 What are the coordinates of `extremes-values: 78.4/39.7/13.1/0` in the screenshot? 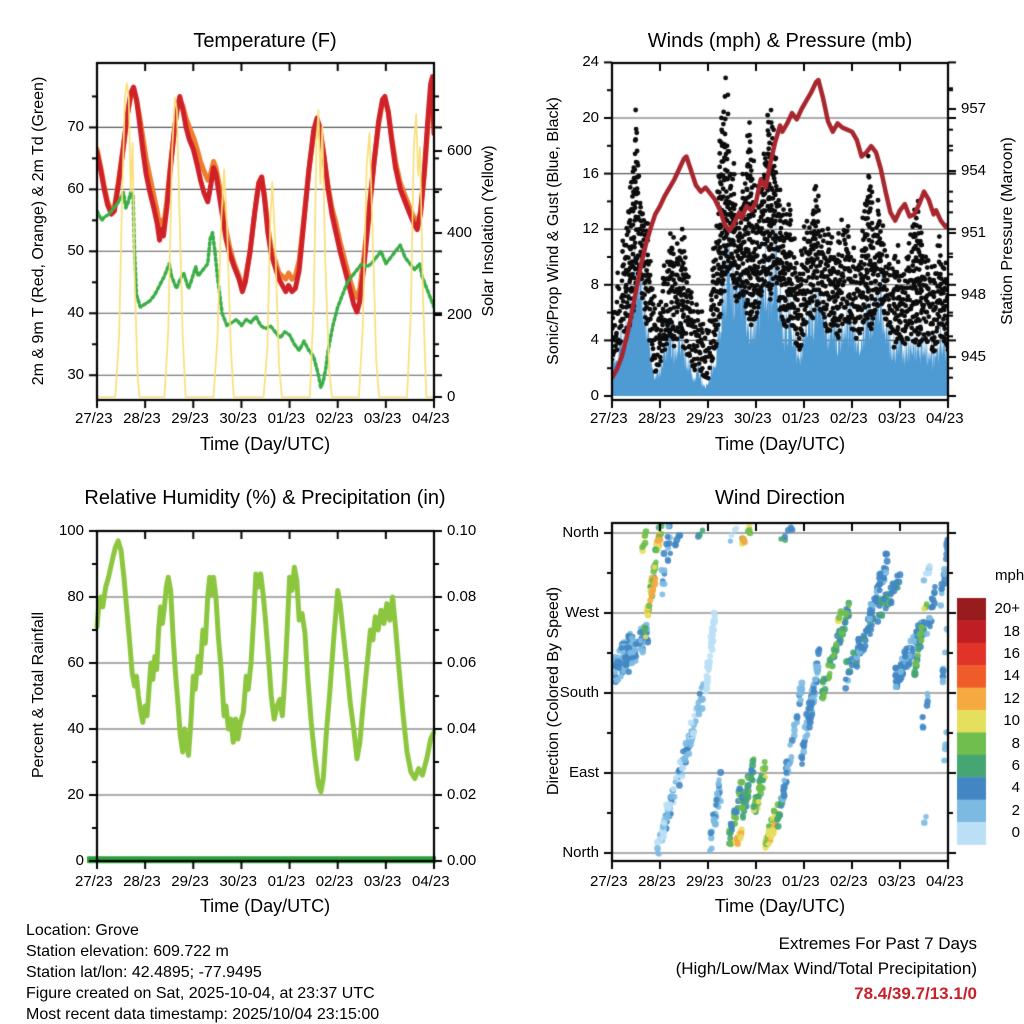 It's located at (915, 993).